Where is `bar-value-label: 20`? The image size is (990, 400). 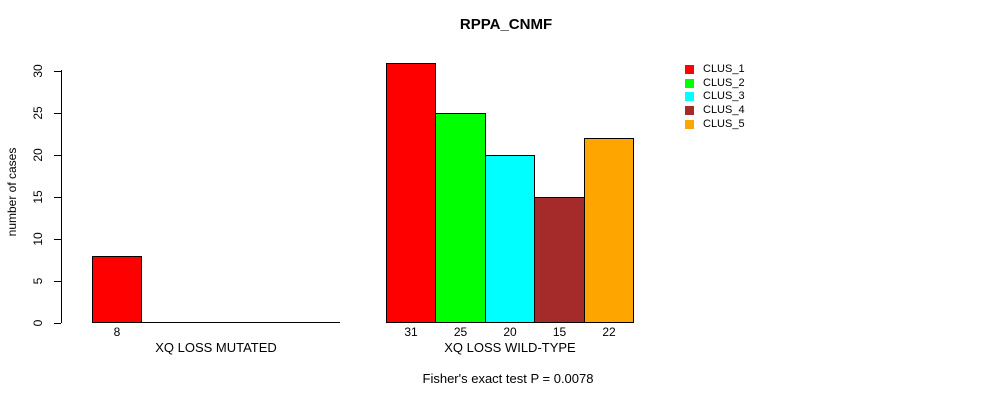 bar-value-label: 20 is located at coordinates (510, 332).